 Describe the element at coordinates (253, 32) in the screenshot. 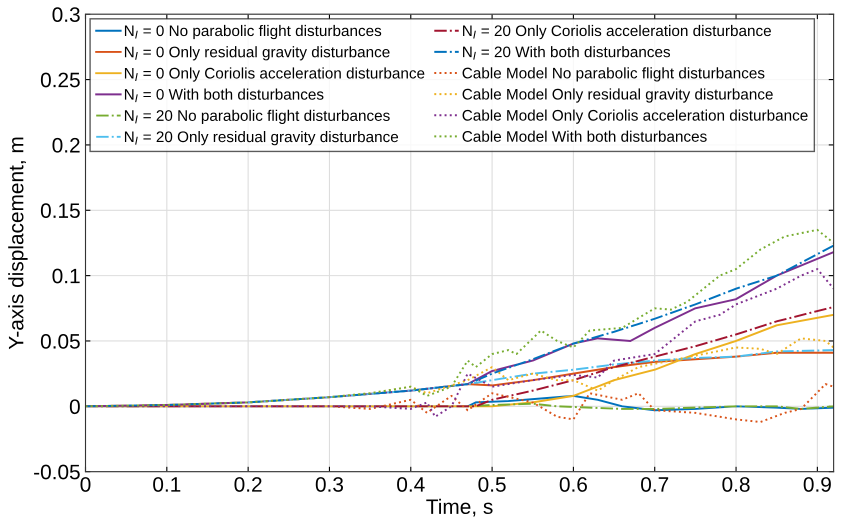

I see `legend-label: N$_{I}$ = 0 No parabolic flight disturbances` at that location.